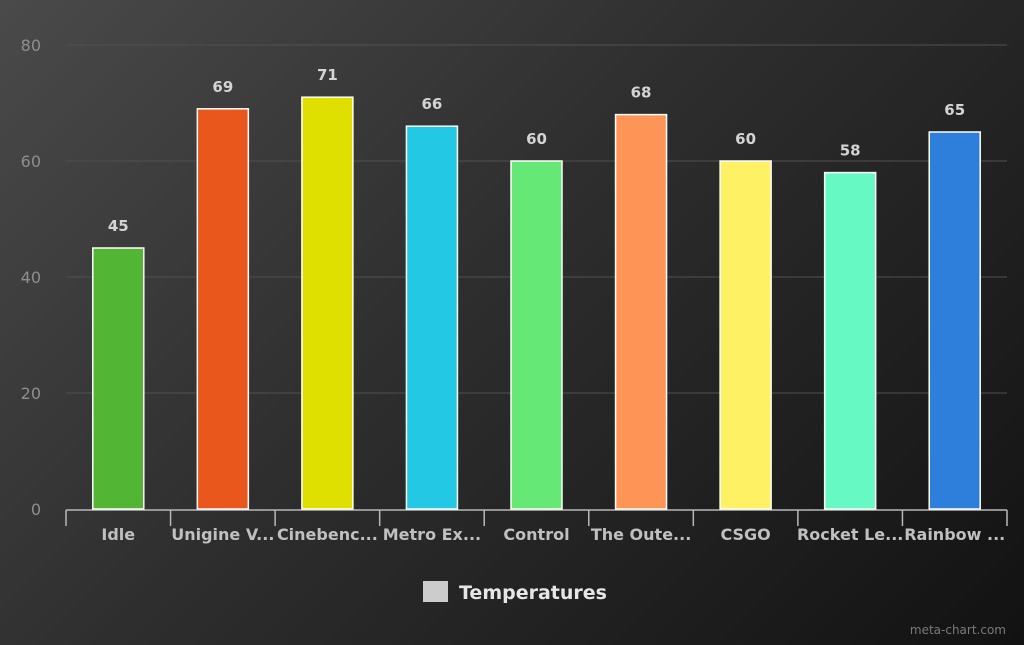  What do you see at coordinates (327, 75) in the screenshot?
I see `data-label: 71` at bounding box center [327, 75].